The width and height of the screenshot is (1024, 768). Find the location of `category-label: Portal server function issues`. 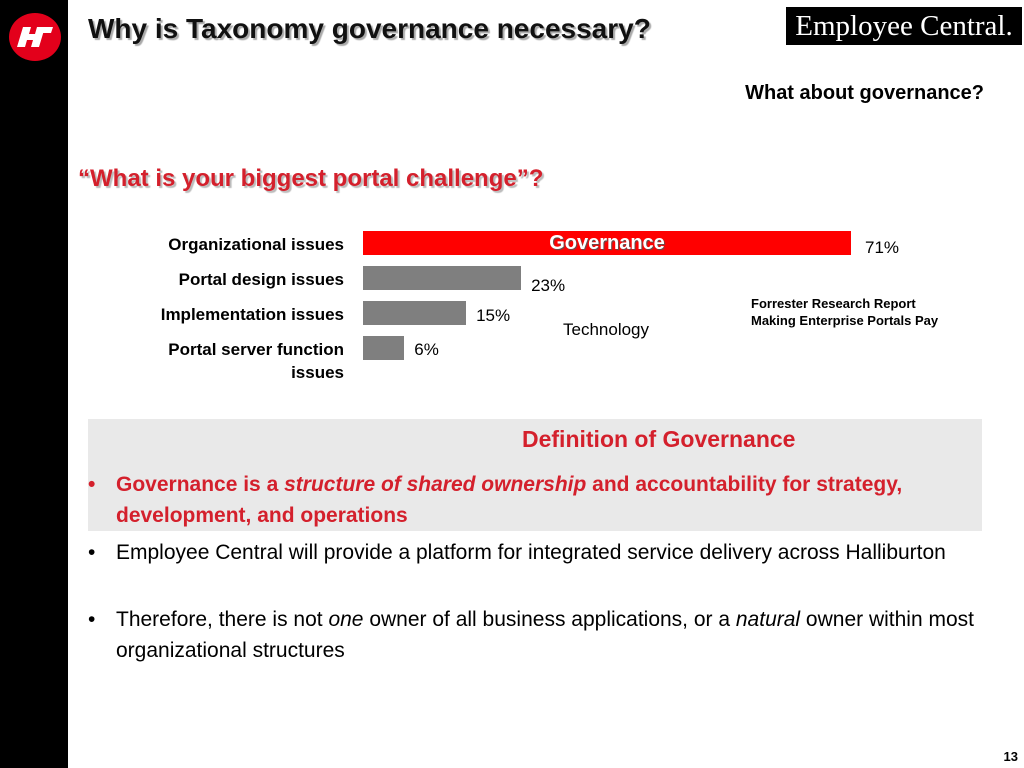

category-label: Portal server function issues is located at coordinates (256, 361).